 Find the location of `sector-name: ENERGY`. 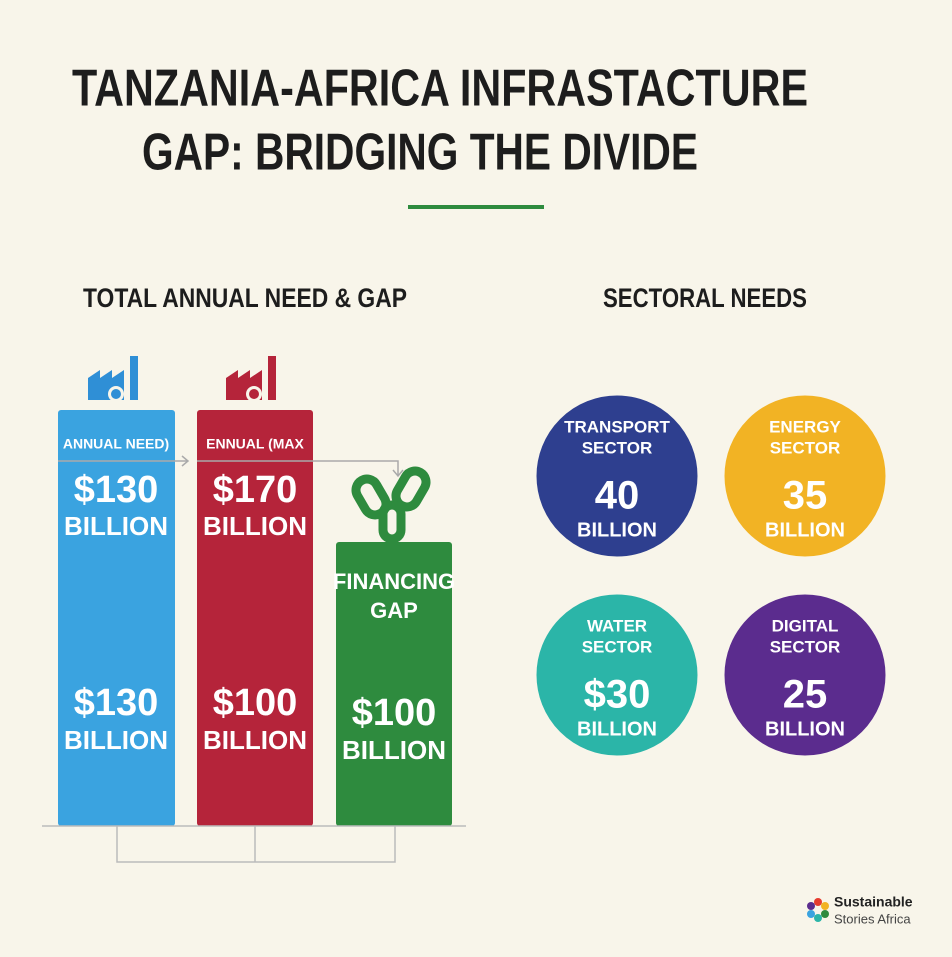

sector-name: ENERGY is located at coordinates (805, 426).